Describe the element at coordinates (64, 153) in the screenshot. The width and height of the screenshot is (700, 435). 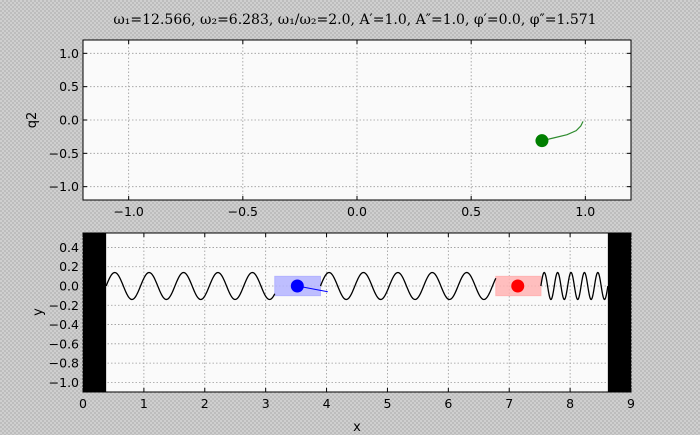
I see `y-tick-label: −0.5` at that location.